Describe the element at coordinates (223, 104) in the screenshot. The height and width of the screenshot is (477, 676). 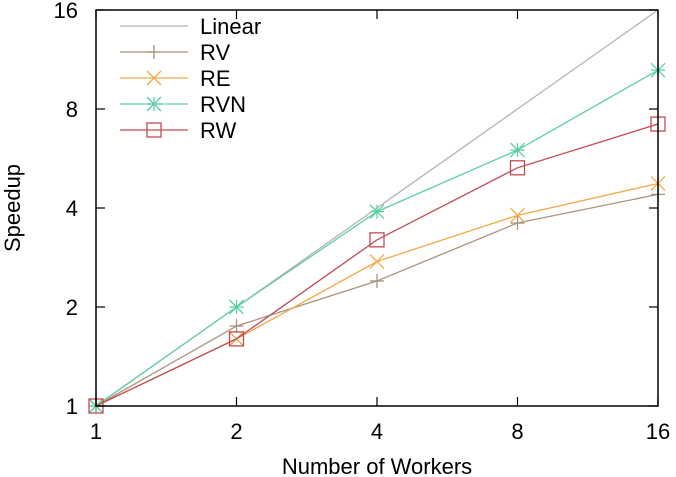
I see `legend-label: RVN` at that location.